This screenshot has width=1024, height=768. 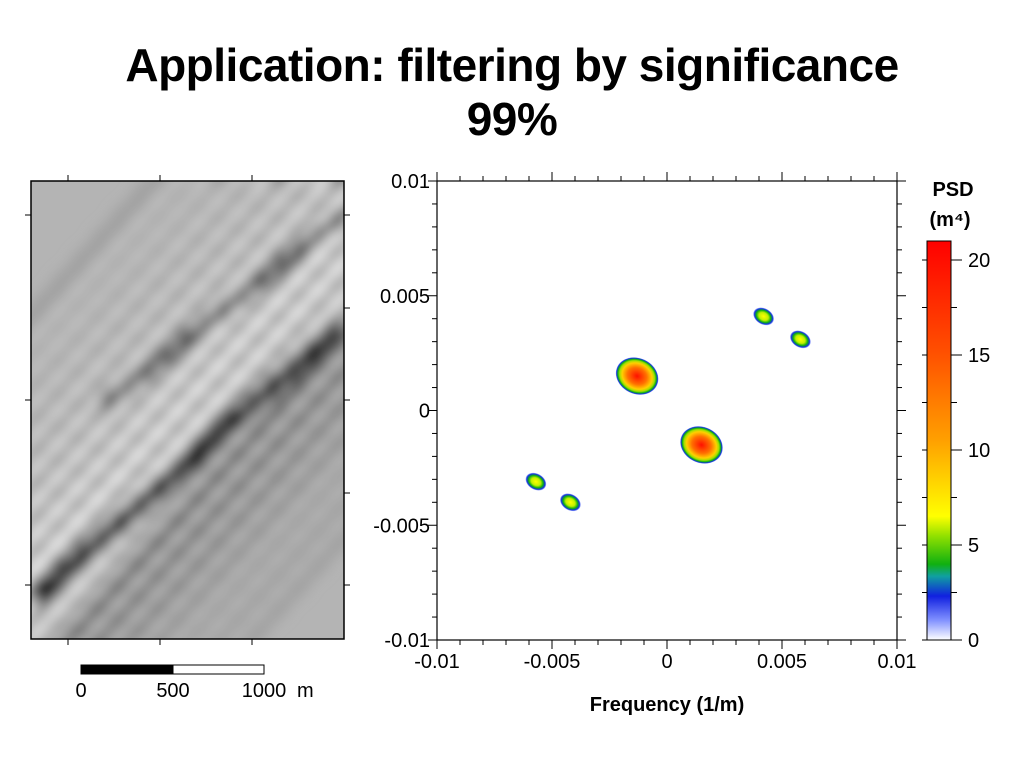 What do you see at coordinates (512, 65) in the screenshot?
I see `slide-title-line1: Application: filtering by significance` at bounding box center [512, 65].